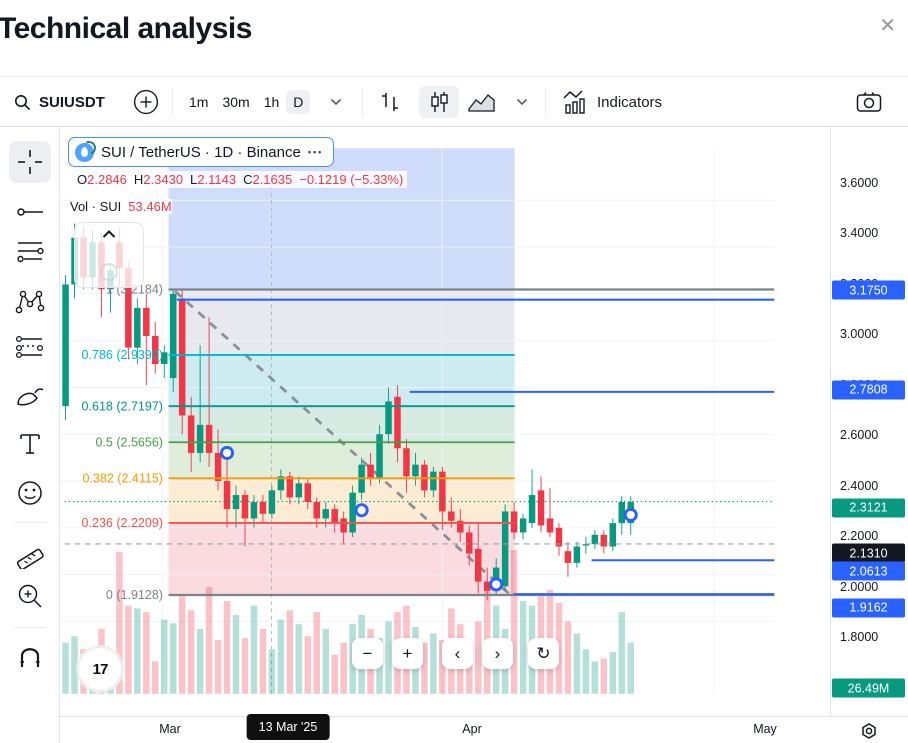 Image resolution: width=908 pixels, height=743 pixels. I want to click on symbol-search-button: SUIUSDT, so click(59, 102).